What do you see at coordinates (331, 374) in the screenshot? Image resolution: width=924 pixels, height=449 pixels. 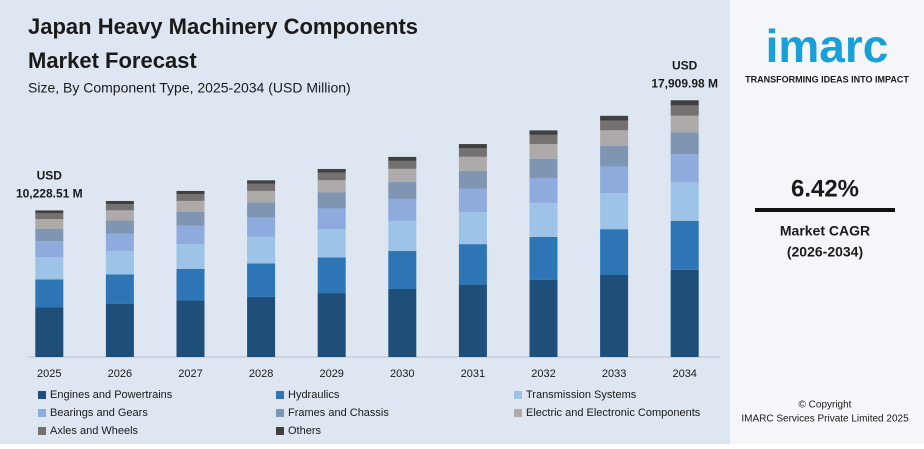 I see `x-tick-label: 2029` at bounding box center [331, 374].